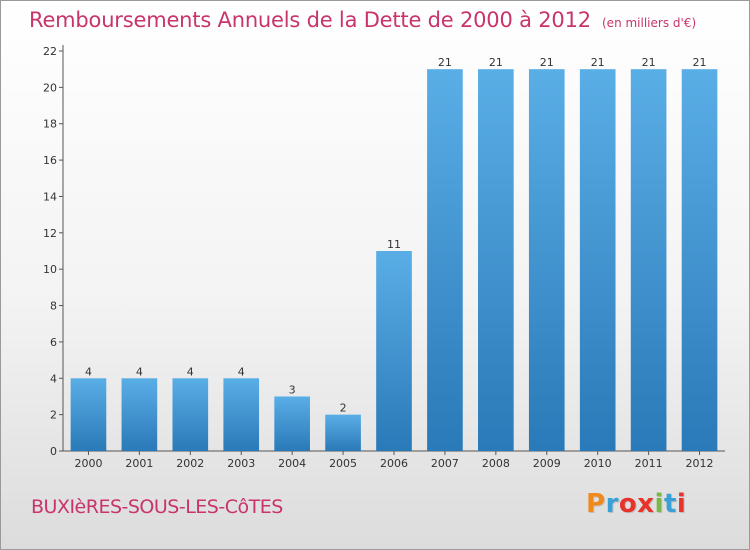 The width and height of the screenshot is (750, 550). Describe the element at coordinates (343, 463) in the screenshot. I see `x-tick-label: 2005` at that location.